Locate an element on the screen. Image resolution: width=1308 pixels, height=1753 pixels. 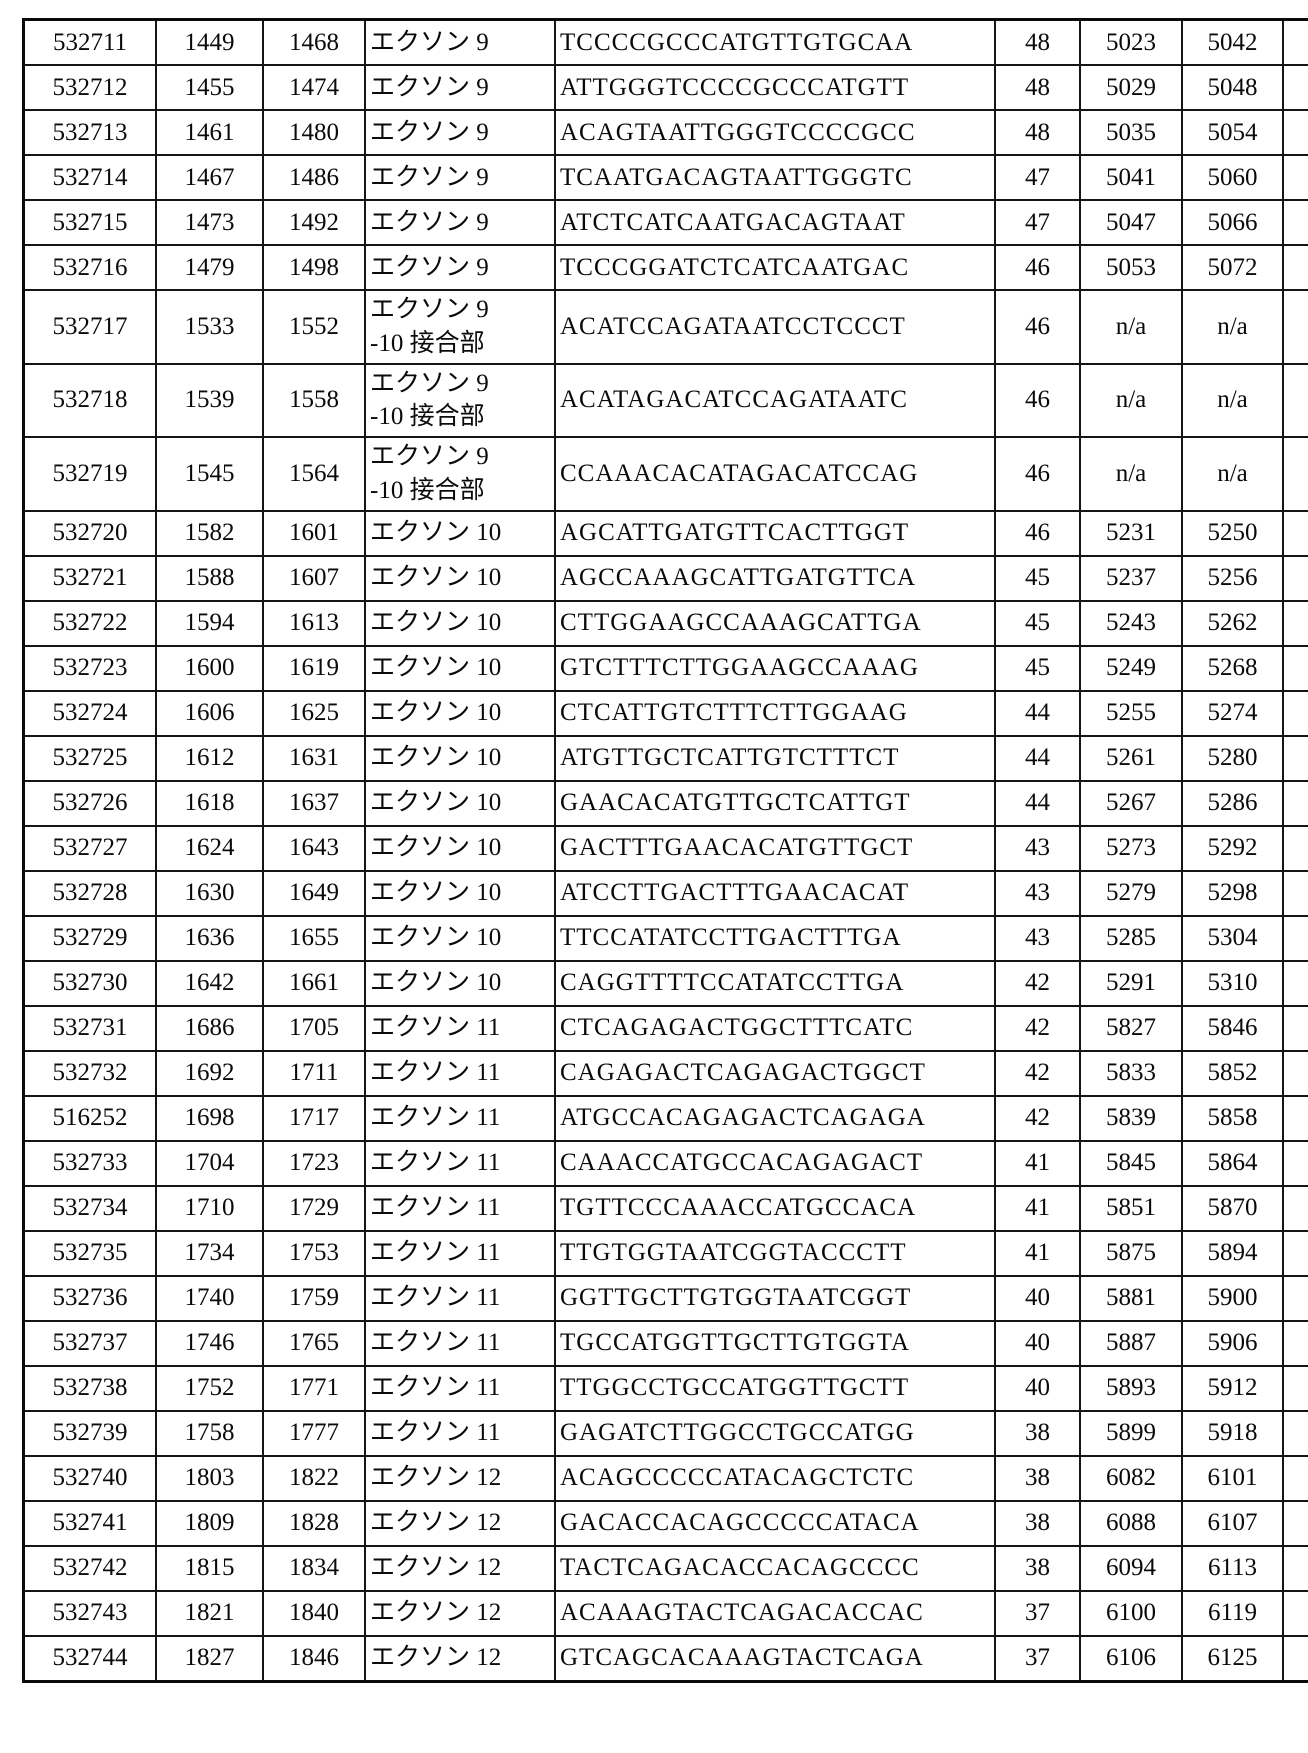
cell-target-end: 5066 is located at coordinates (1232, 222).